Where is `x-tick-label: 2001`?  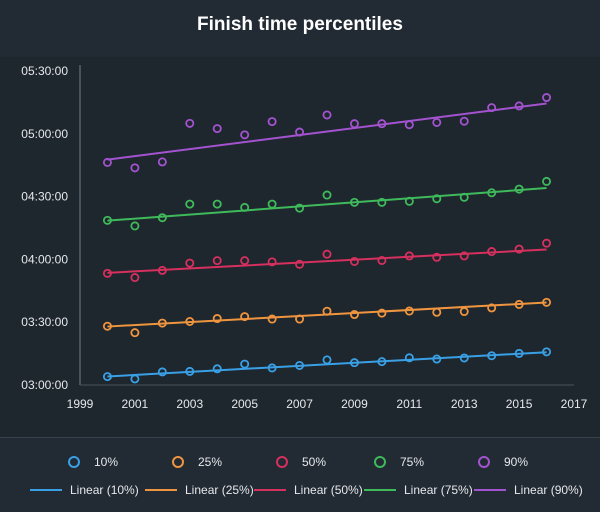 x-tick-label: 2001 is located at coordinates (135, 404).